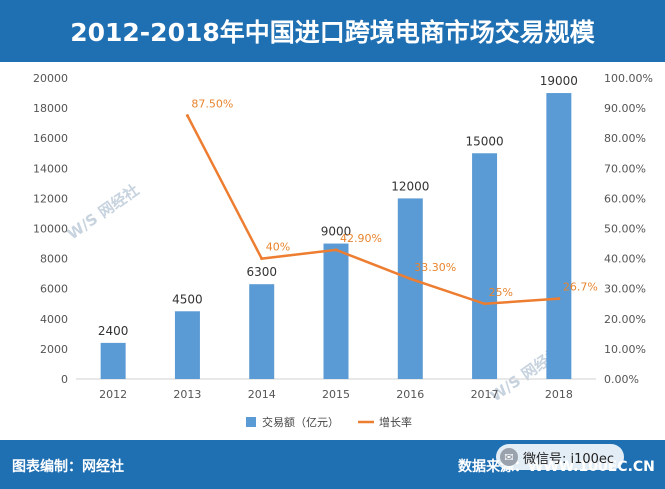 The image size is (665, 489). I want to click on y-right-tick-label: 30.00%, so click(625, 289).